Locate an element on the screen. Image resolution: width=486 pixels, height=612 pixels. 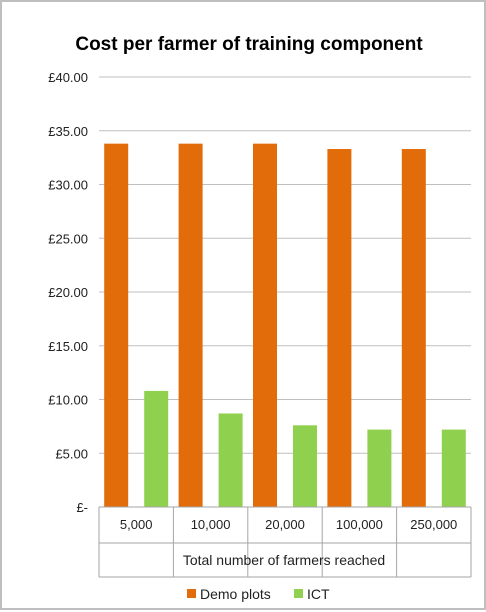
chart-title: Cost per farmer of training component is located at coordinates (249, 44).